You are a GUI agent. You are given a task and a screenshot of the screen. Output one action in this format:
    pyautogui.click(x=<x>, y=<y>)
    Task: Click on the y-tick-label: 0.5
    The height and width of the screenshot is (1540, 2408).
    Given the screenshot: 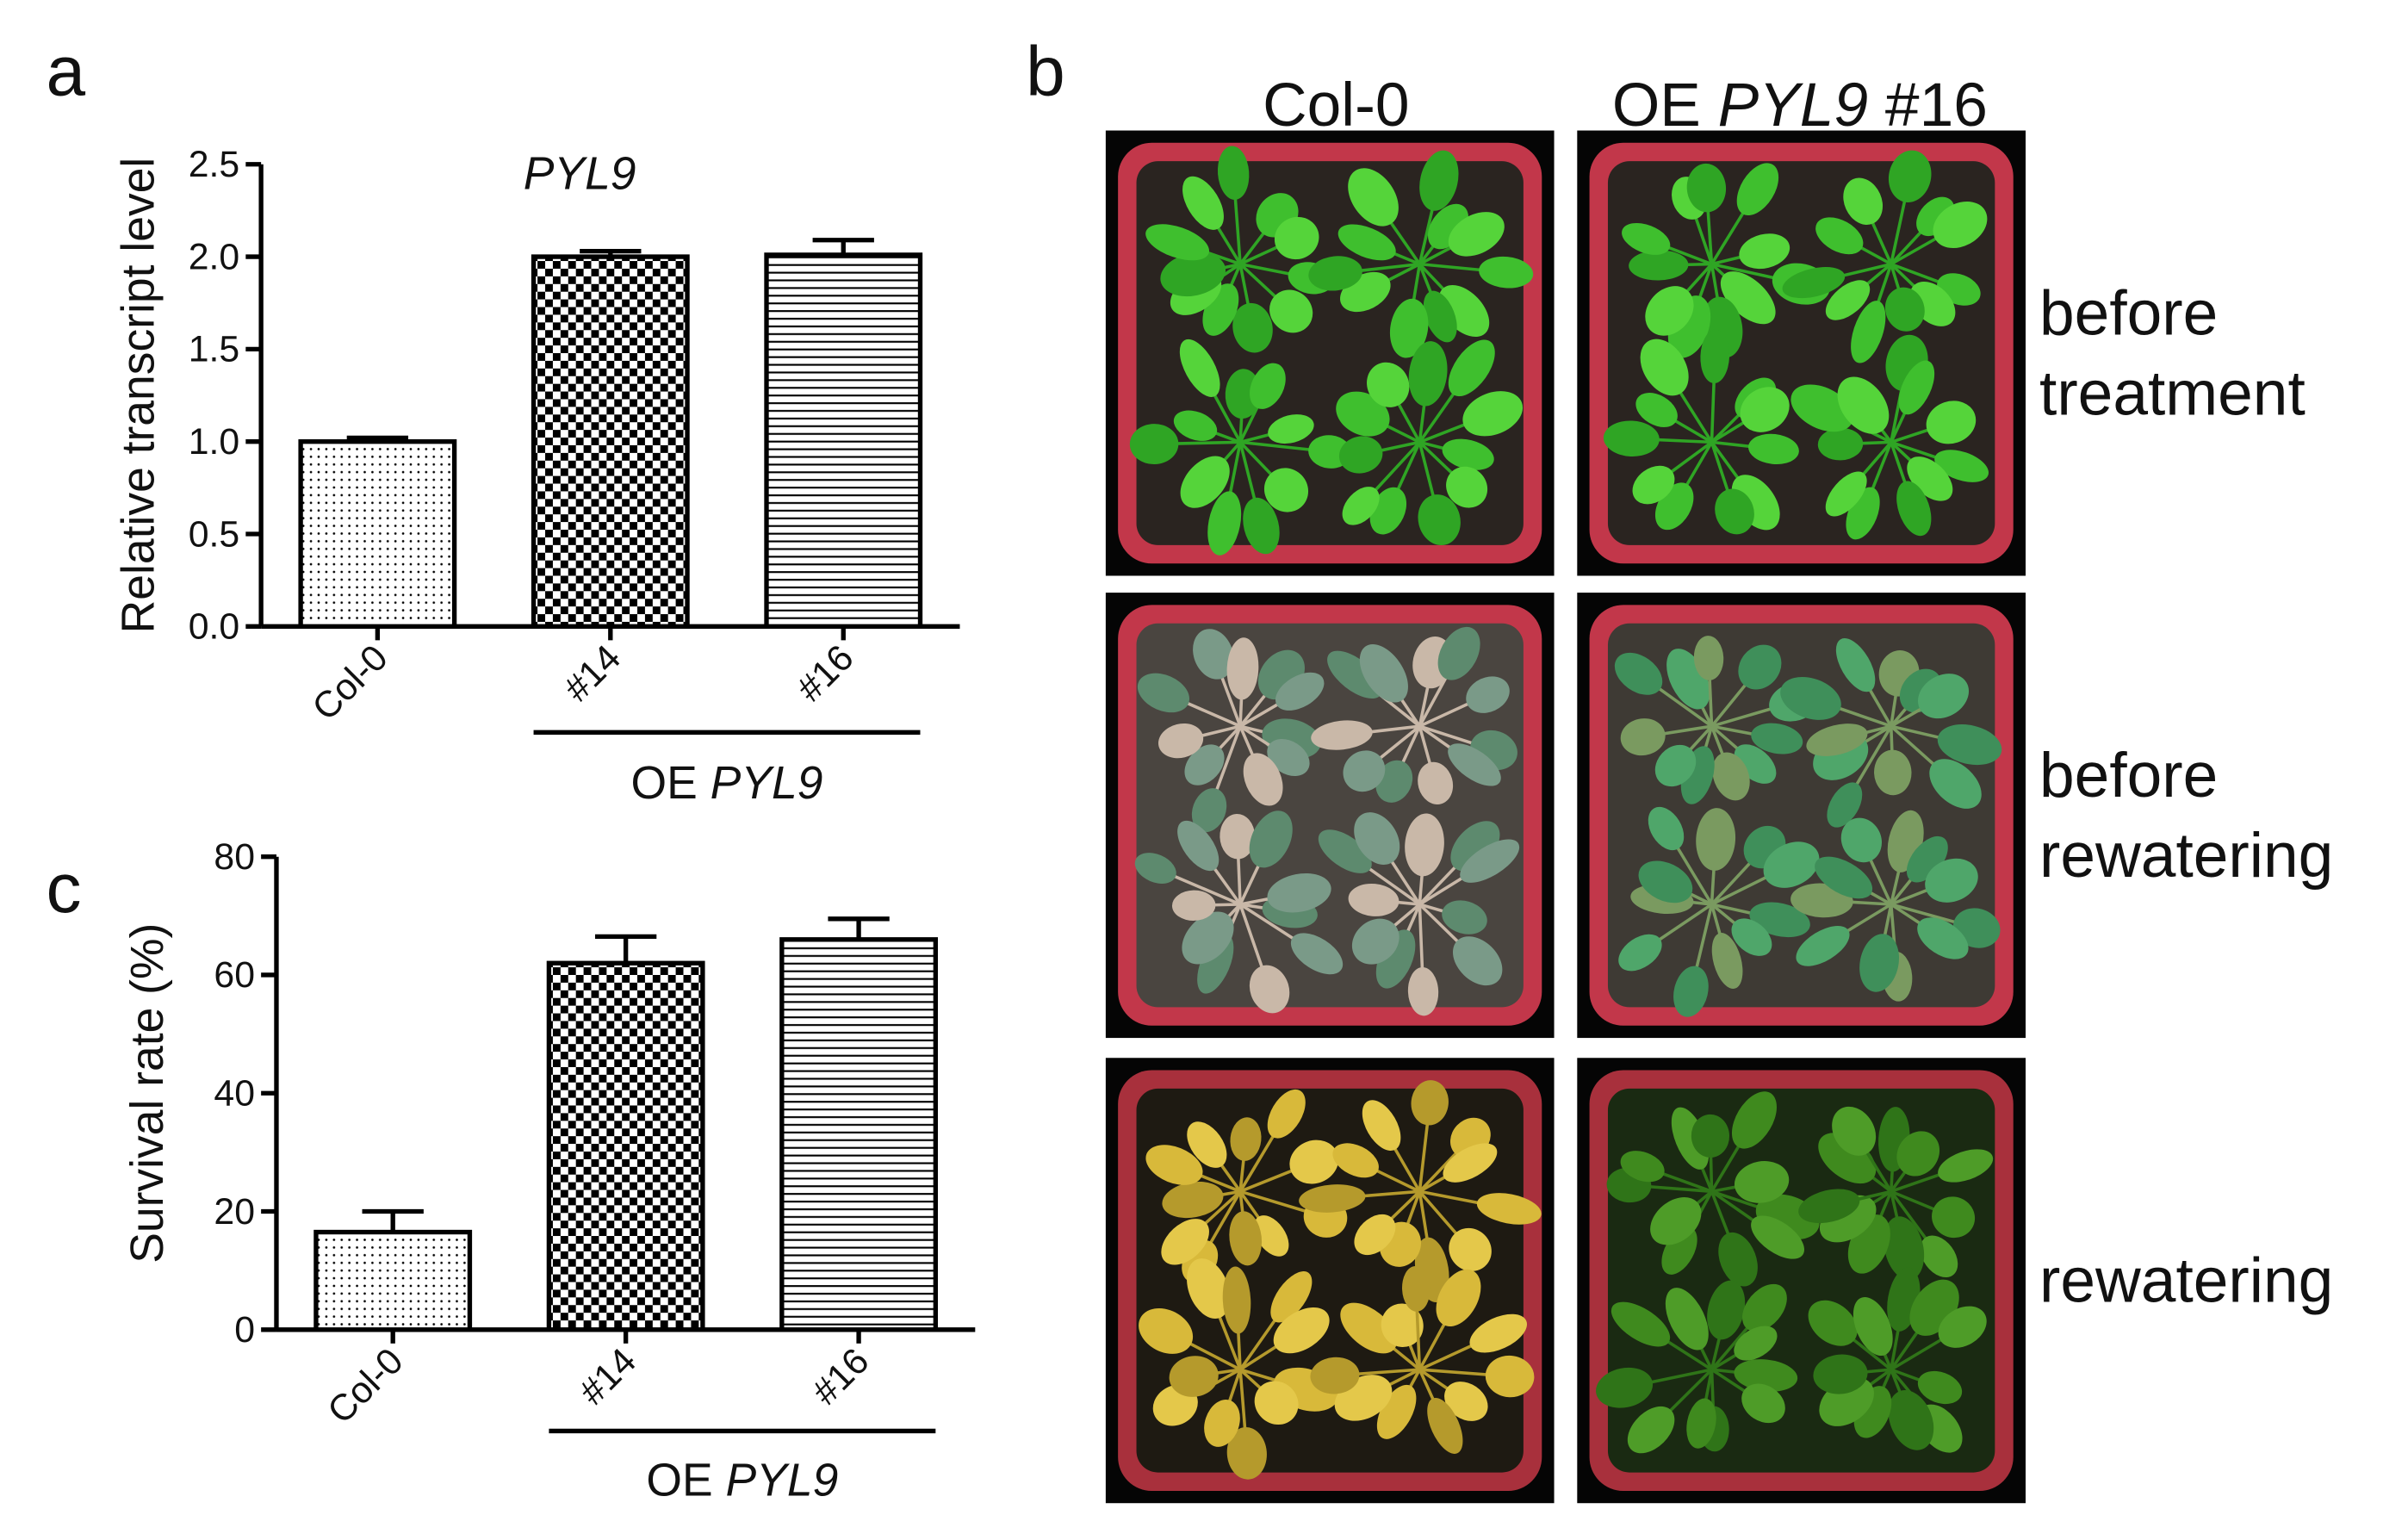 What is the action you would take?
    pyautogui.click(x=214, y=534)
    